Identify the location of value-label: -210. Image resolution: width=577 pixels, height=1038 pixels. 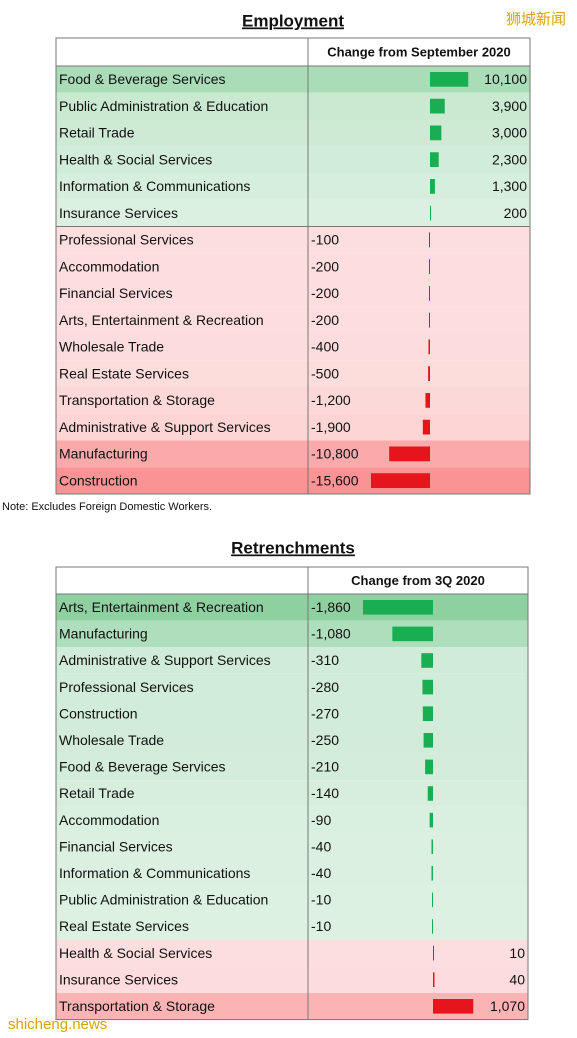
(325, 767).